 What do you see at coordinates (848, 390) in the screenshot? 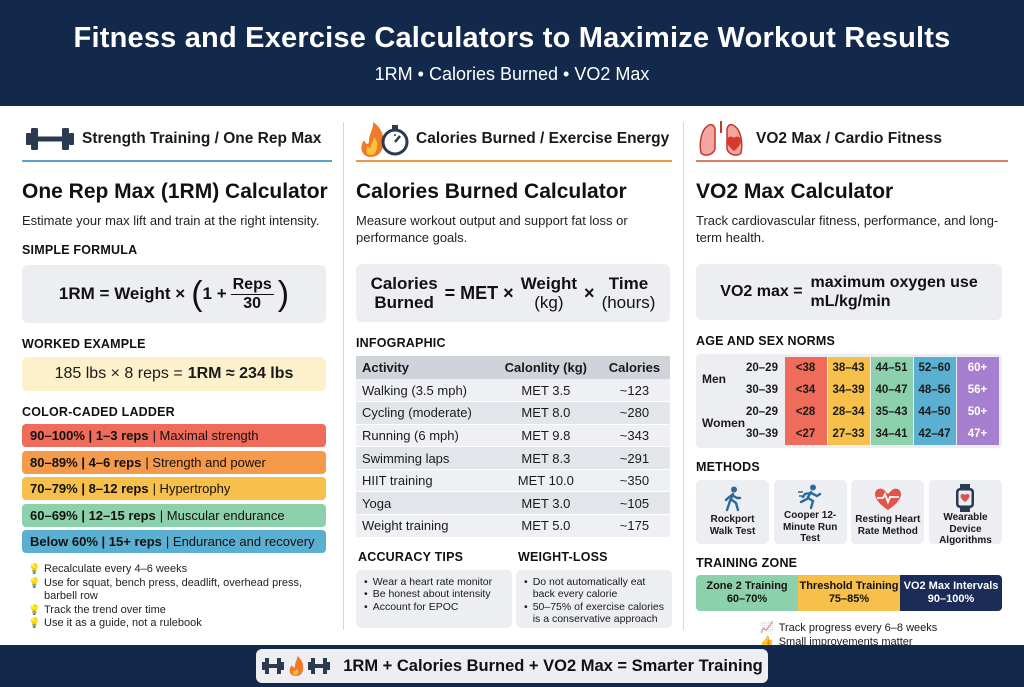
I see `norm-cell: 34–39` at bounding box center [848, 390].